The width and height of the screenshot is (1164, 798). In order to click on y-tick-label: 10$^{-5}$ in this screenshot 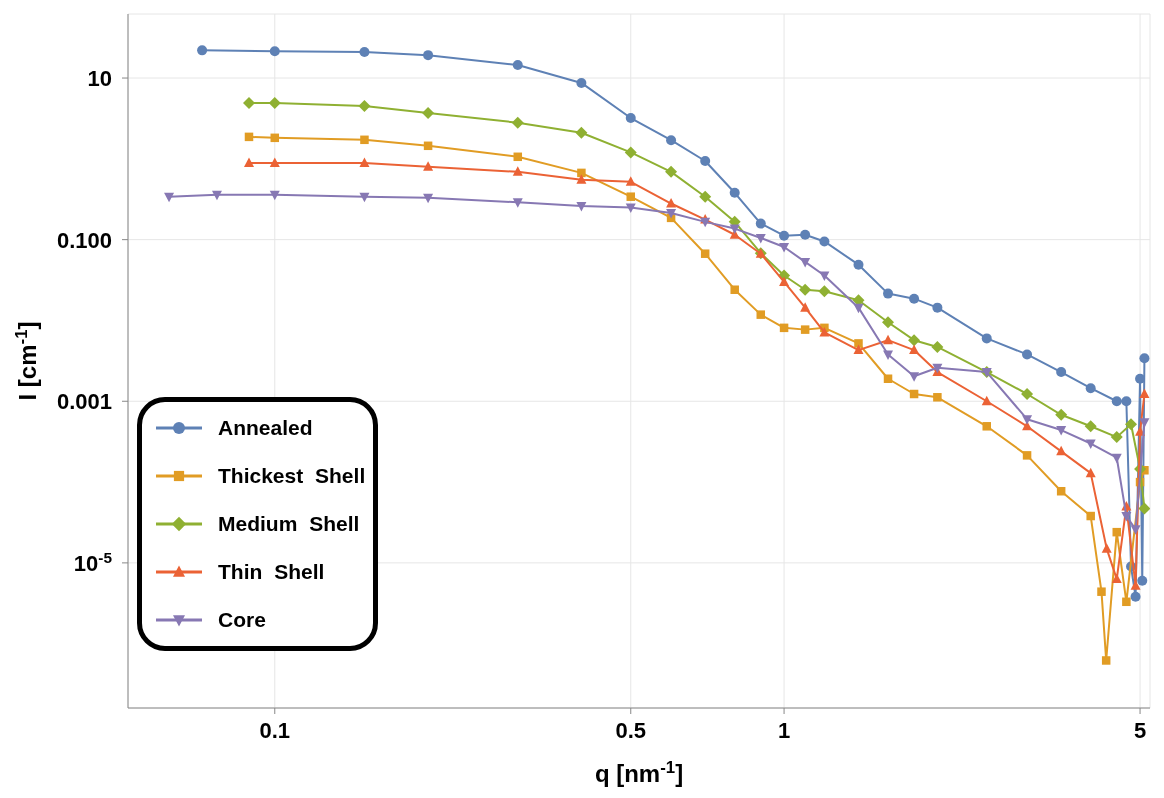, I will do `click(93, 562)`.